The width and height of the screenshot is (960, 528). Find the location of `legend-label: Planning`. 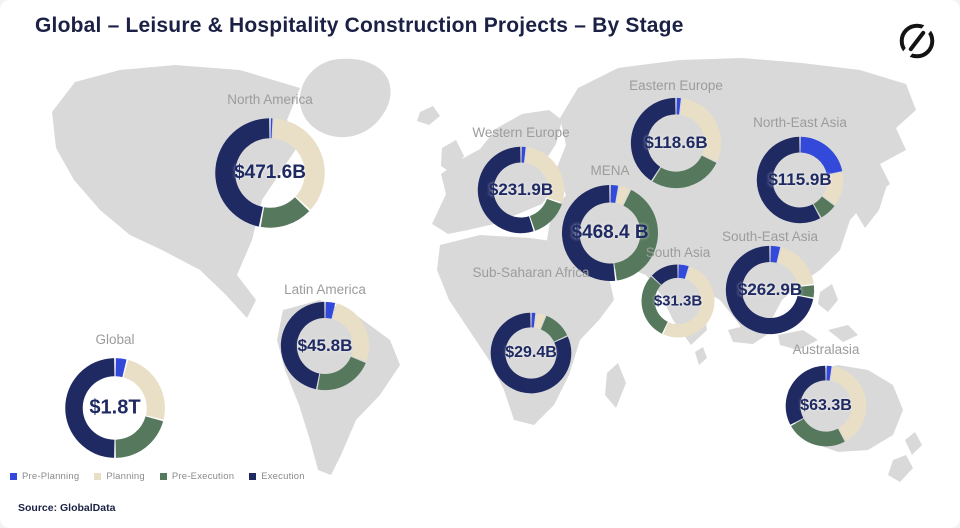

legend-label: Planning is located at coordinates (125, 476).